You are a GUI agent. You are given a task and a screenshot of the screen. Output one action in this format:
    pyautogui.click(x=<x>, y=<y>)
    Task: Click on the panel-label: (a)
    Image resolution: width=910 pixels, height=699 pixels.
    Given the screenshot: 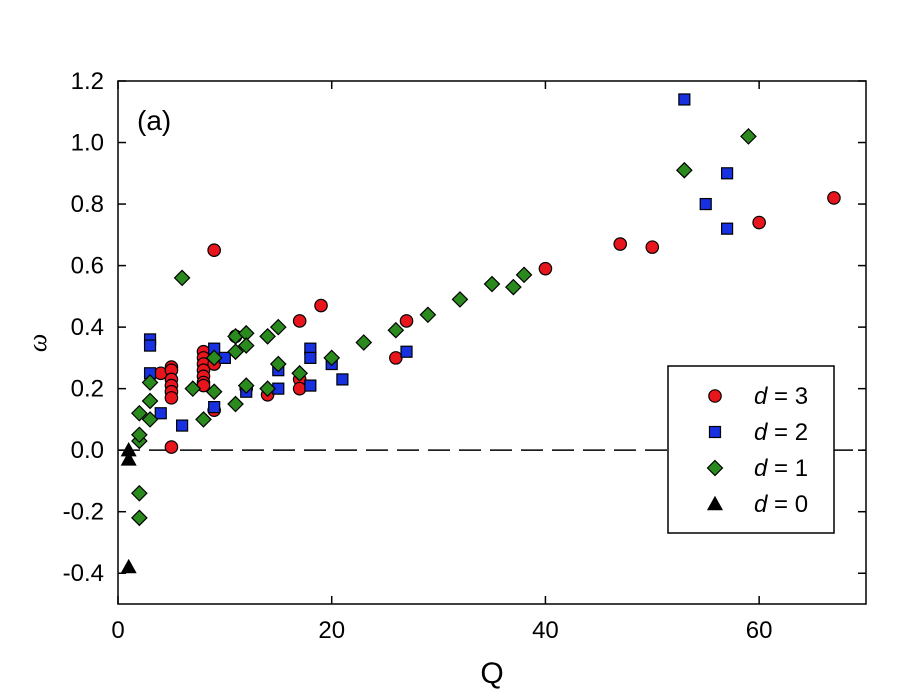 What is the action you would take?
    pyautogui.click(x=154, y=120)
    